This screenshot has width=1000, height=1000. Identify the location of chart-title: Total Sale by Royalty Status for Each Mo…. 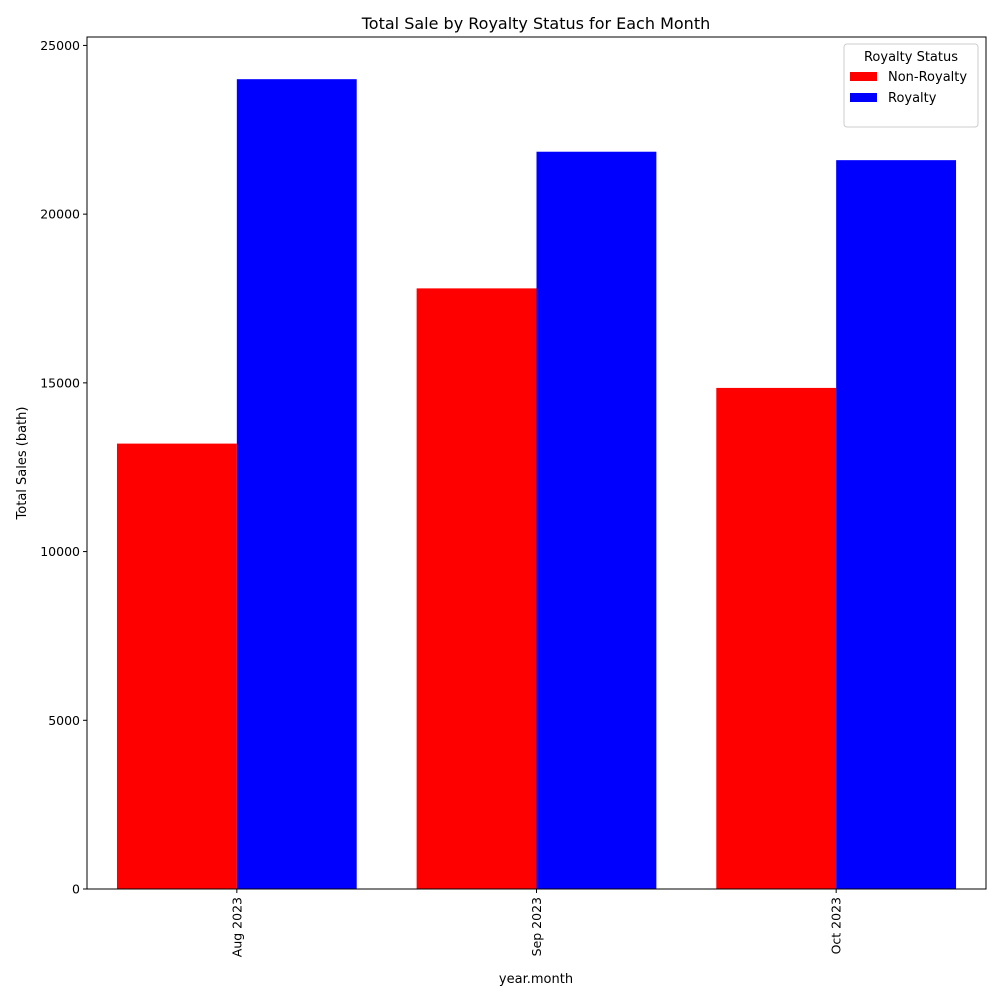
(535, 23).